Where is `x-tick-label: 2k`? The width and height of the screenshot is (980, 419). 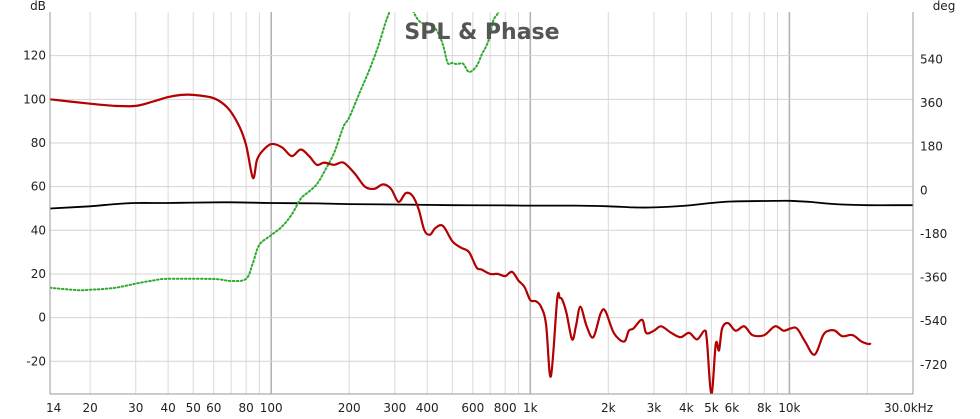
x-tick-label: 2k is located at coordinates (608, 408).